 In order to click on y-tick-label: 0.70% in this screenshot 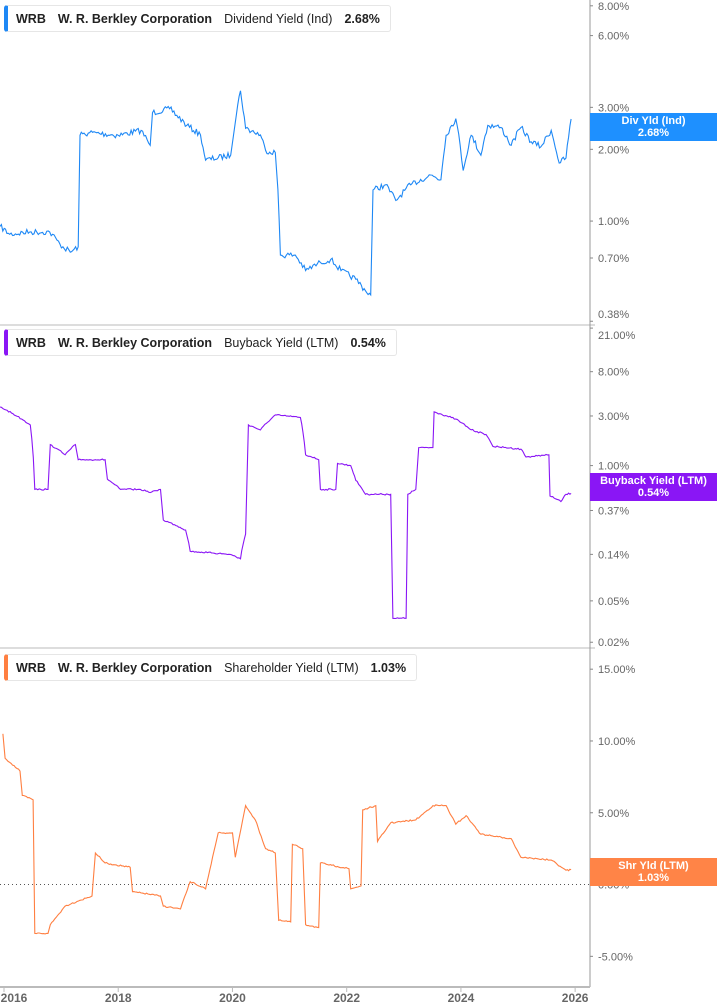, I will do `click(613, 259)`.